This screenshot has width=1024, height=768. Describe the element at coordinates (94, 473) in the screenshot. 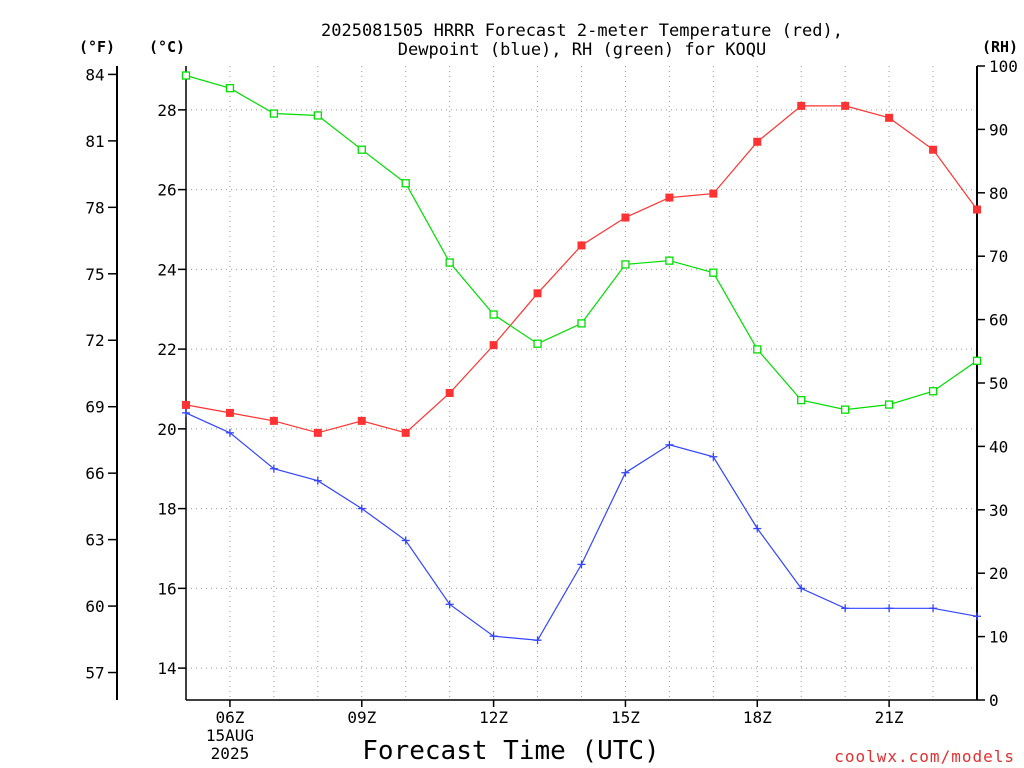

I see `fahrenheit-tick-label: 66` at that location.